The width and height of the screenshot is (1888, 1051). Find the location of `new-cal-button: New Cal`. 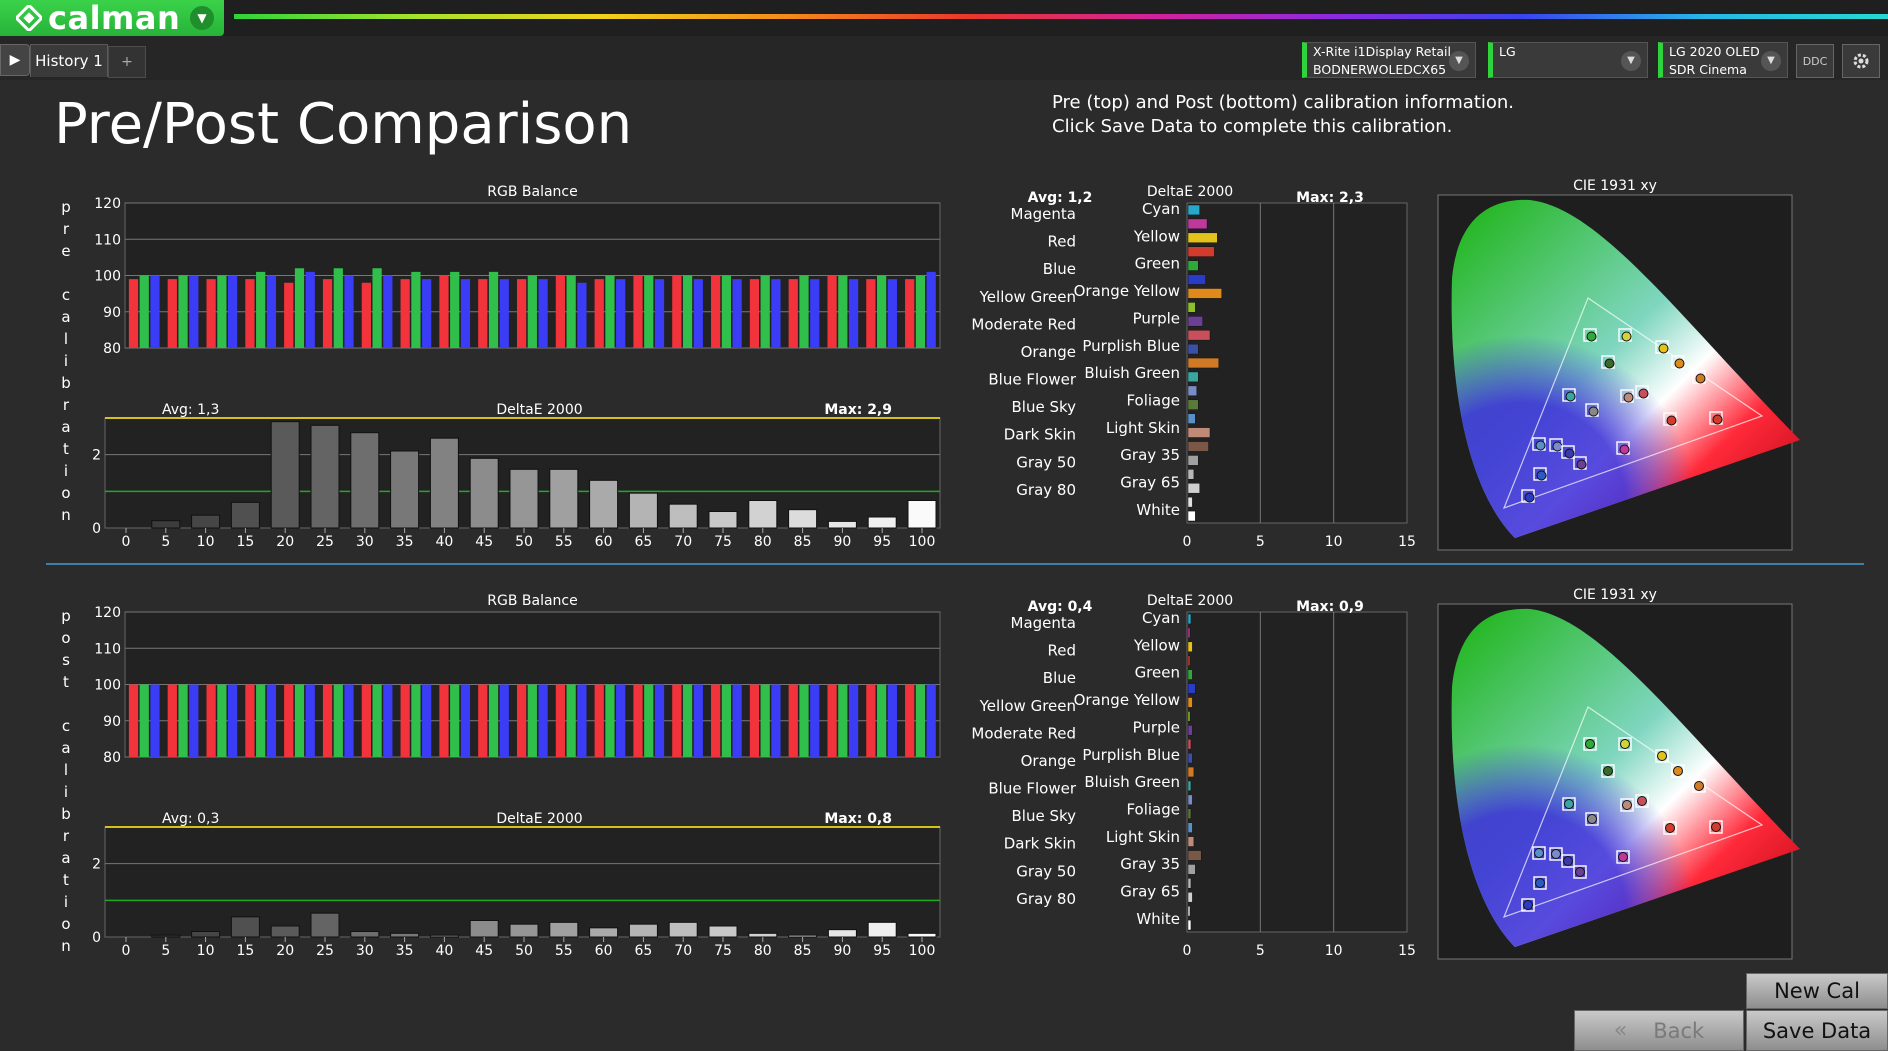

new-cal-button: New Cal is located at coordinates (1817, 991).